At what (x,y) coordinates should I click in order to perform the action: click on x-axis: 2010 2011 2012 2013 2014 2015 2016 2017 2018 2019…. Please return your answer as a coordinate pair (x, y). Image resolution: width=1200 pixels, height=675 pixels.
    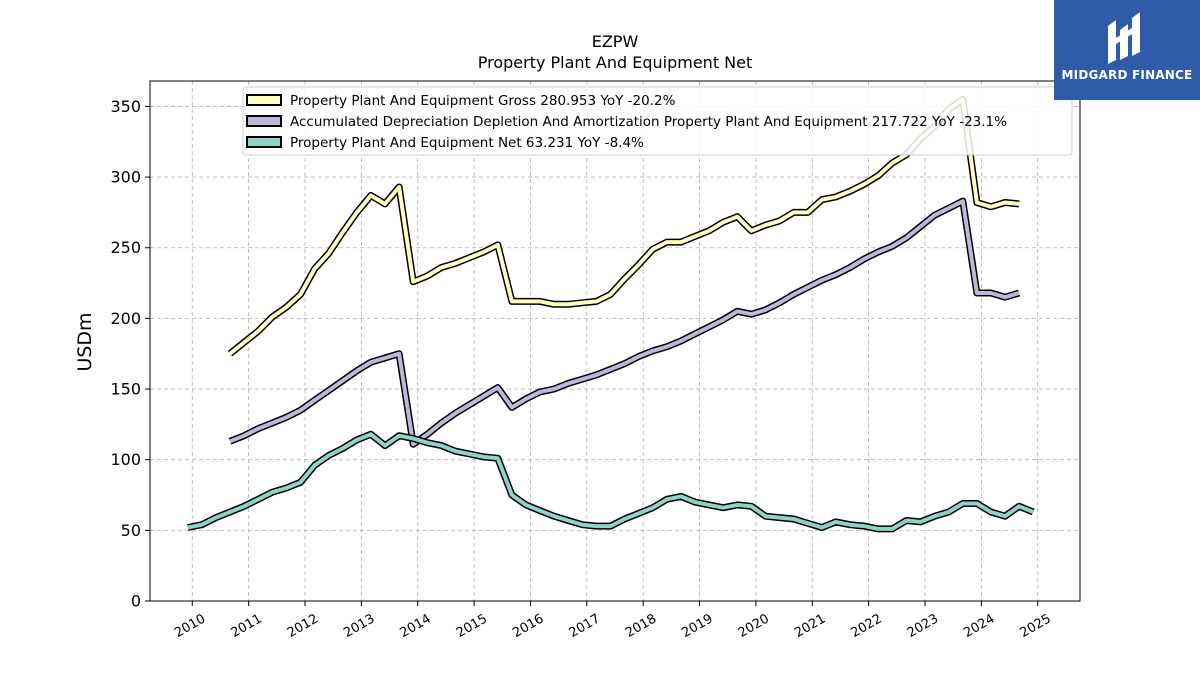
    Looking at the image, I should click on (613, 621).